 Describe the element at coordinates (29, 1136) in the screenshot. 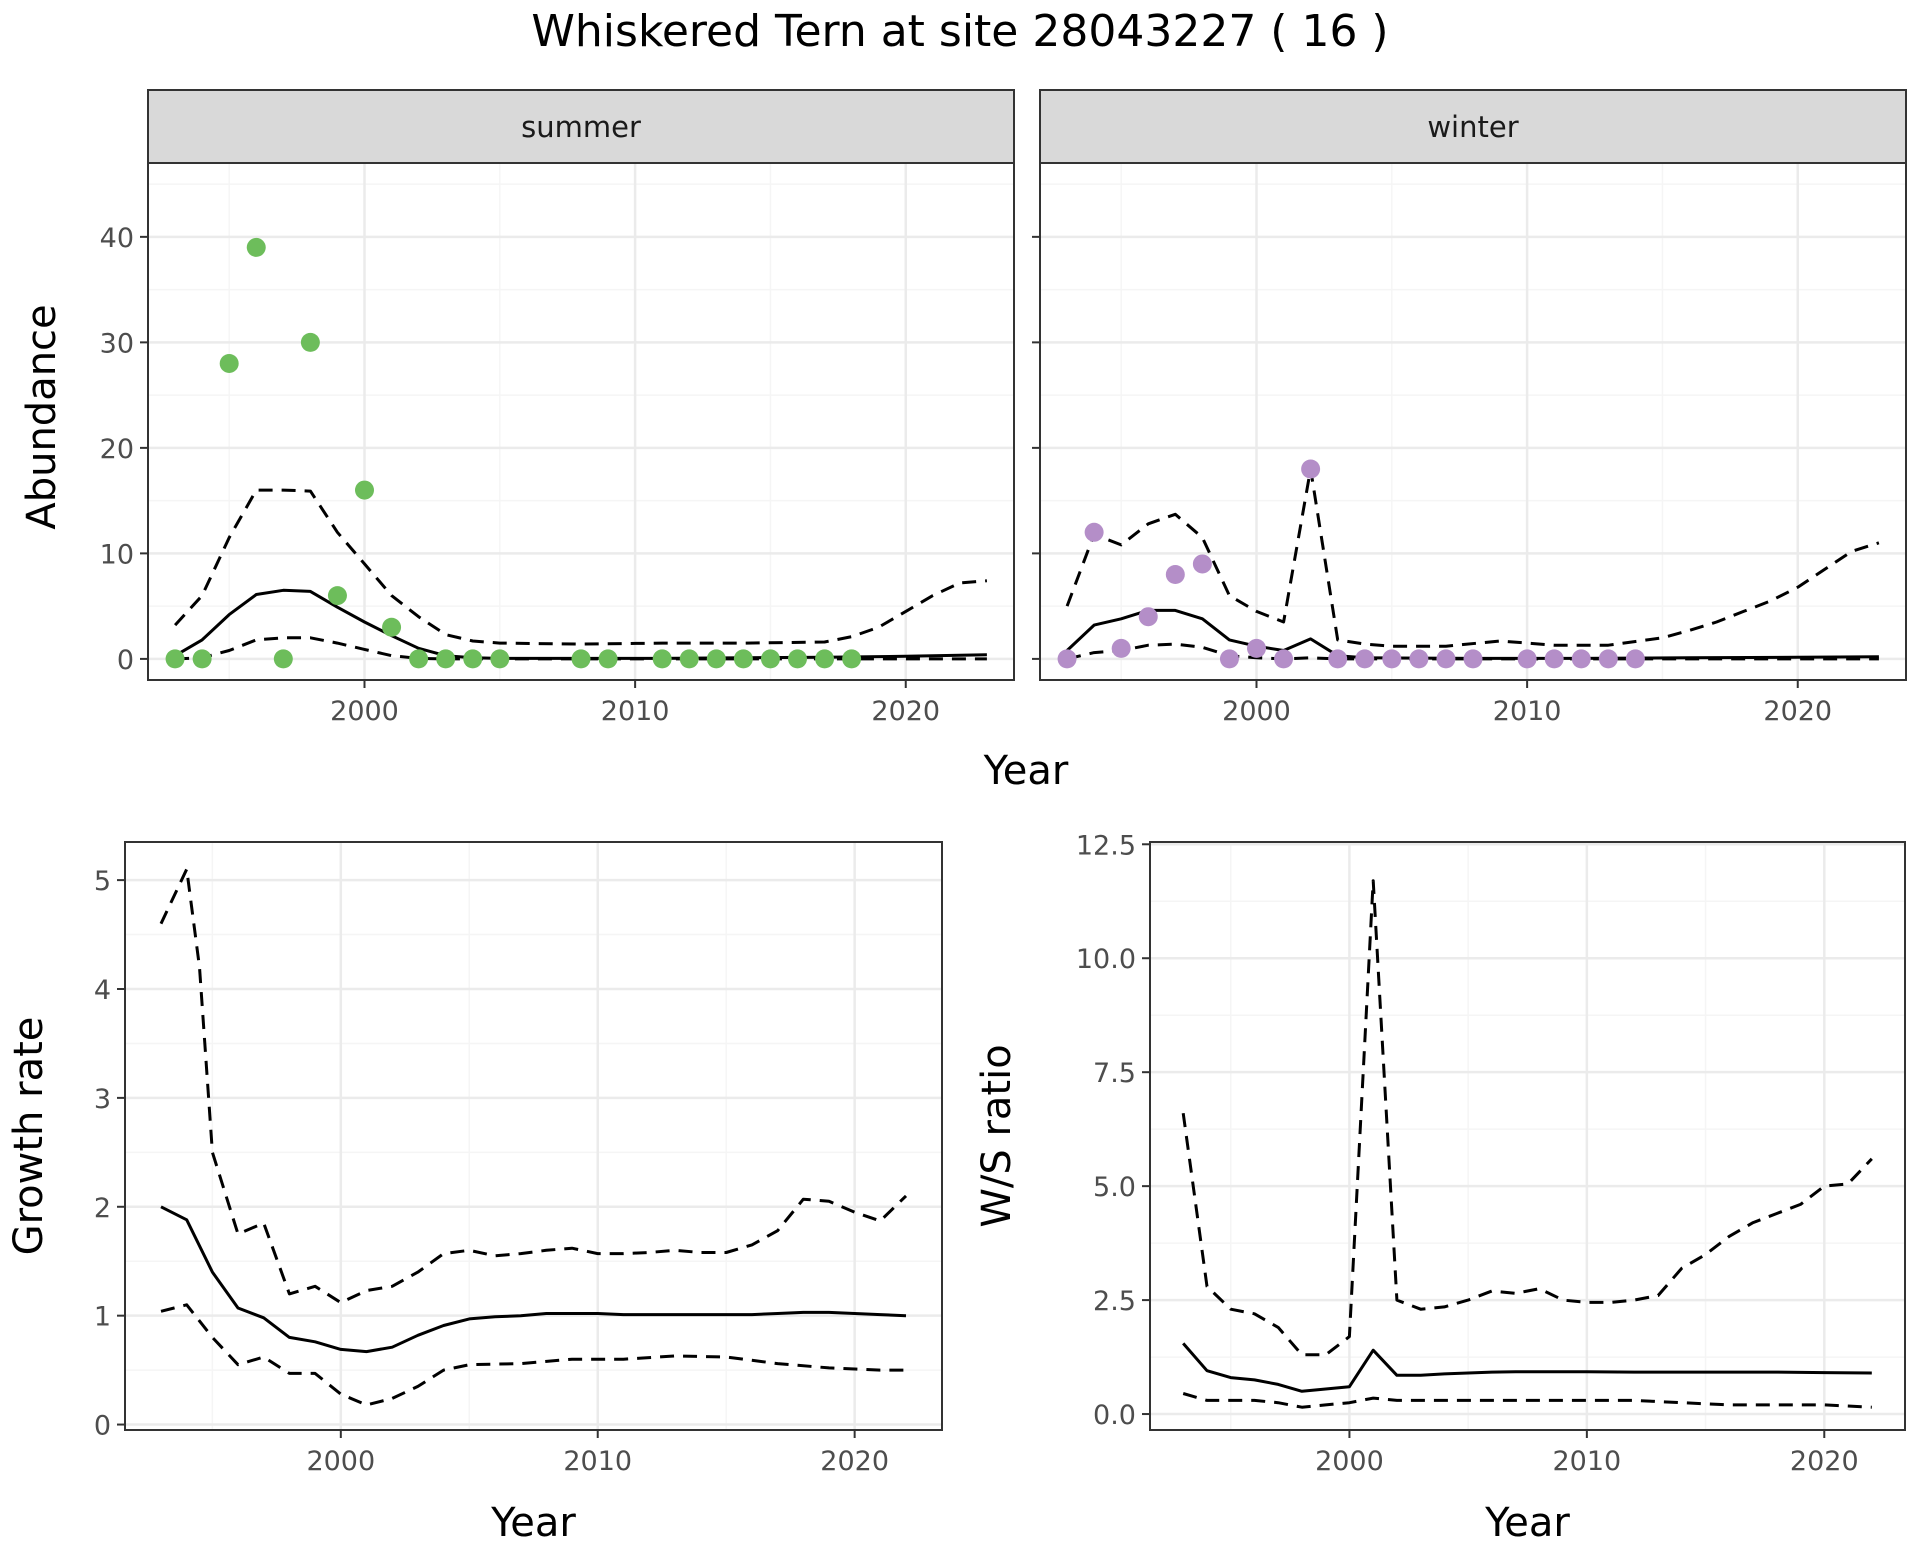

I see `y-axis-title: Growth rate` at that location.